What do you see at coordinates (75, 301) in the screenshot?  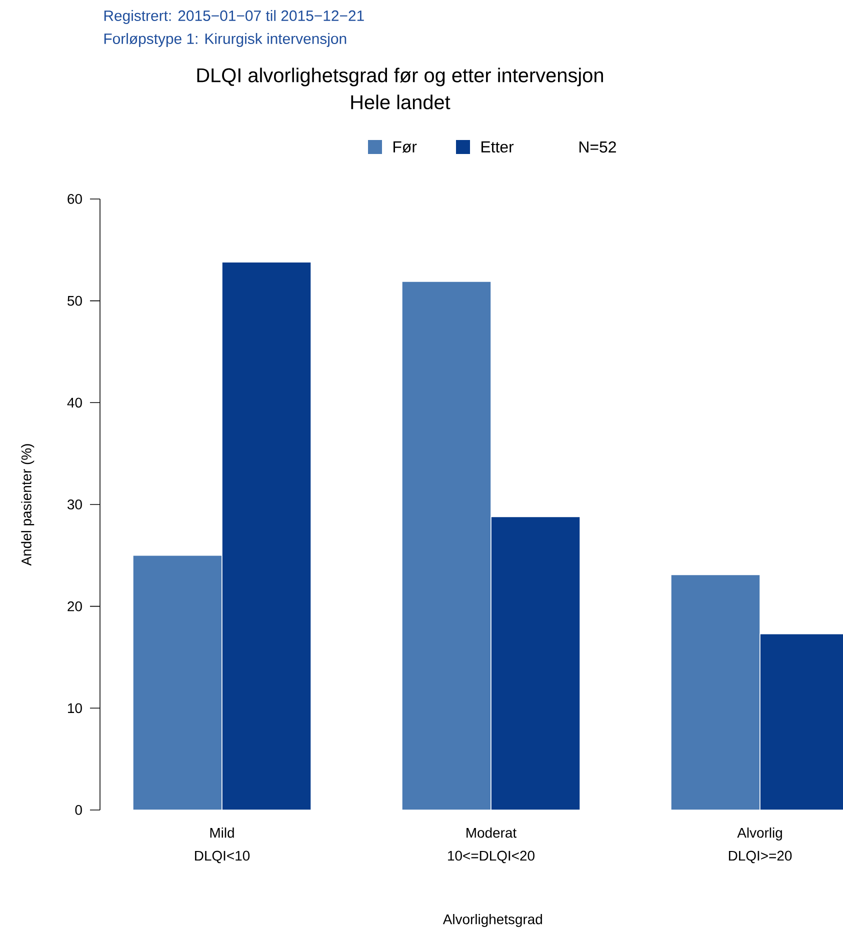 I see `y-tick-label: 50` at bounding box center [75, 301].